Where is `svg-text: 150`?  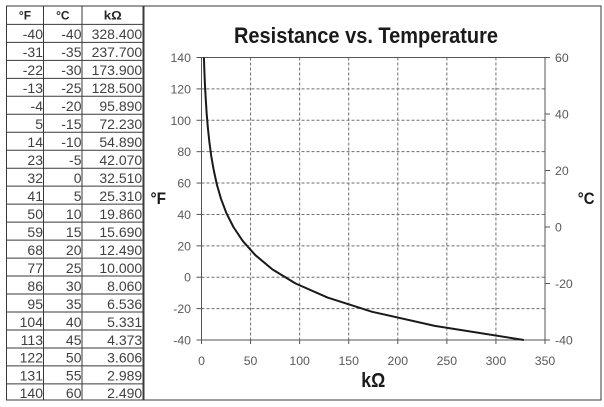 svg-text: 150 is located at coordinates (348, 361).